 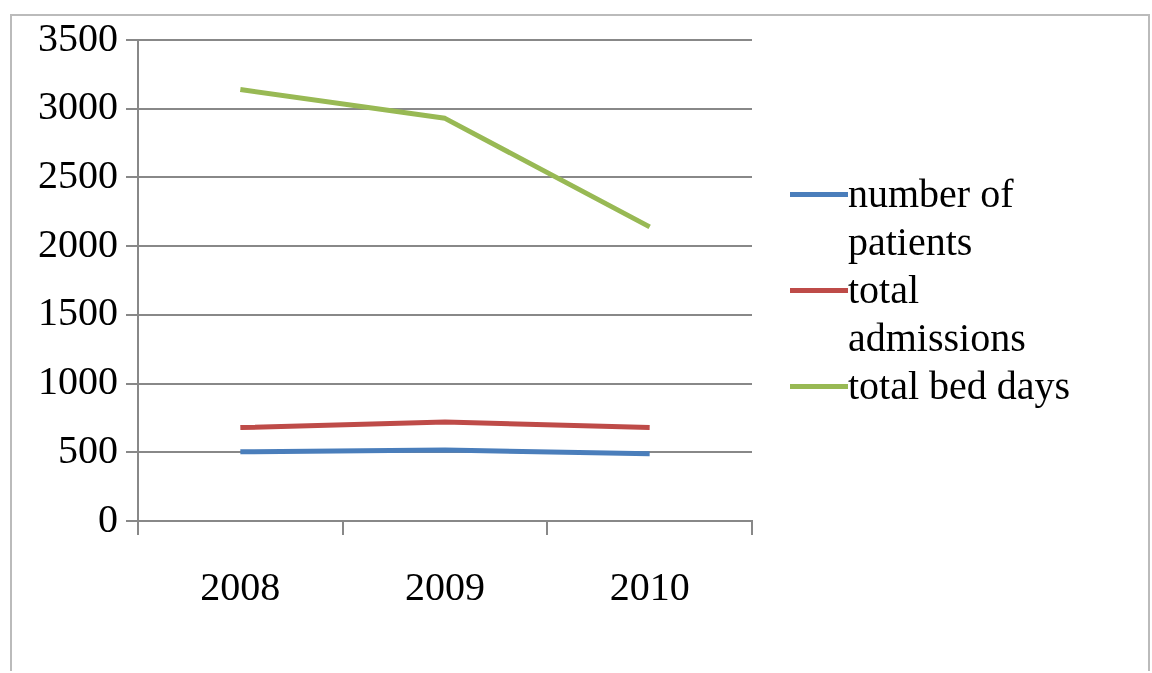 I want to click on y-tick-label: 0, so click(x=108, y=518).